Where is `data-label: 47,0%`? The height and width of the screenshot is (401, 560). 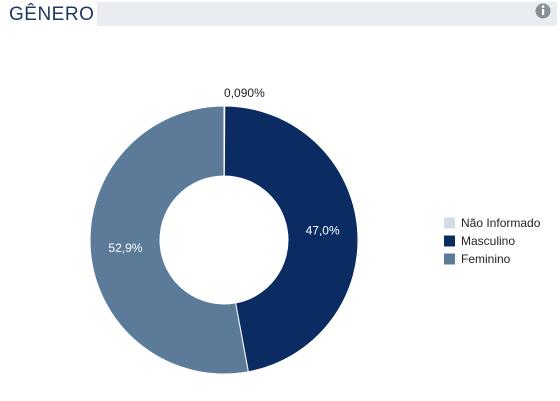
data-label: 47,0% is located at coordinates (323, 230).